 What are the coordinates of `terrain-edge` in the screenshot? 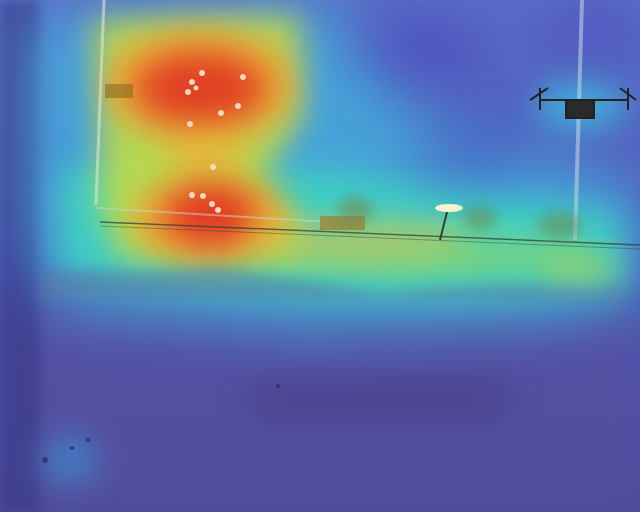 It's located at (330, 284).